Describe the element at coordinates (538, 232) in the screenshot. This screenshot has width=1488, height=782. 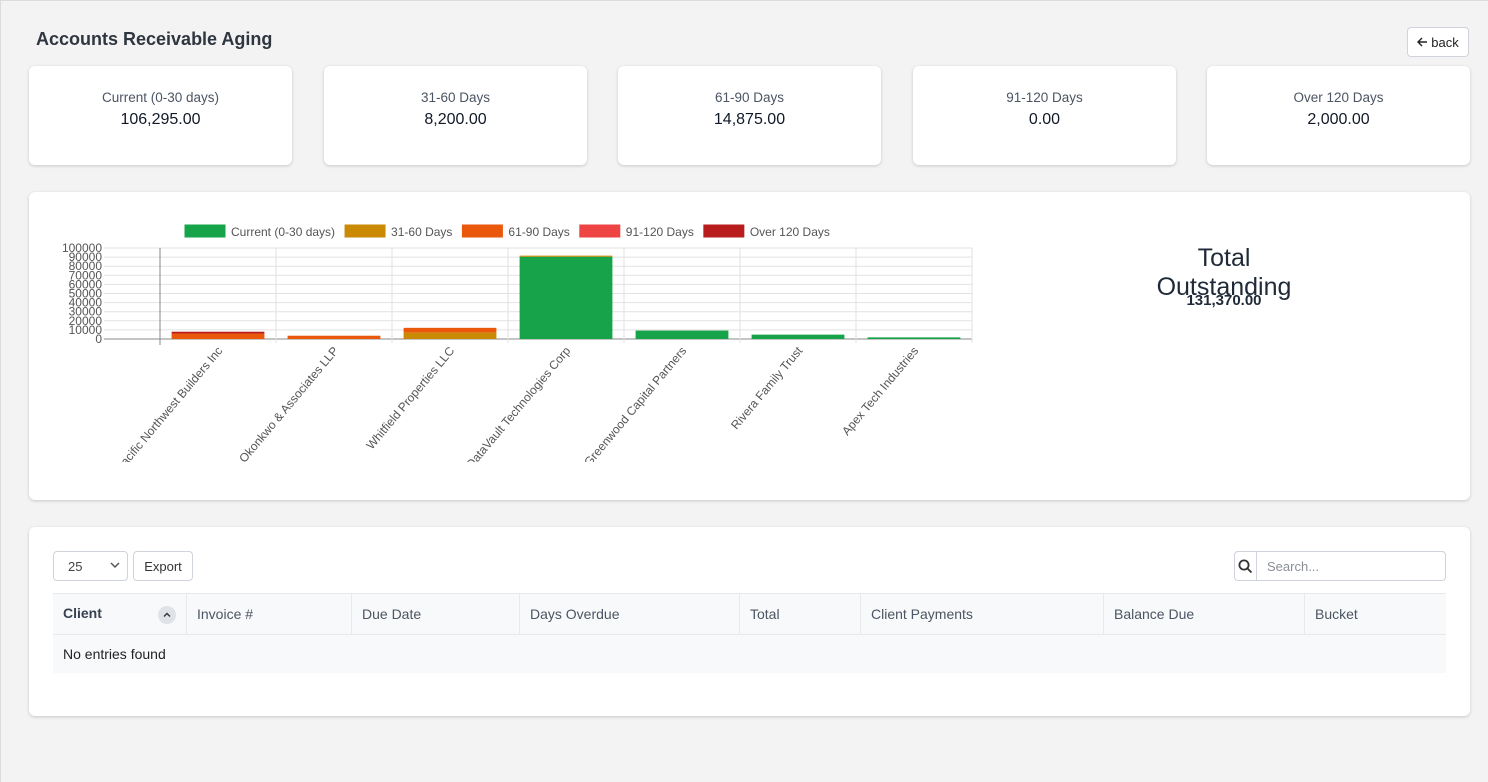
I see `legend-label: 61-90 Days` at that location.